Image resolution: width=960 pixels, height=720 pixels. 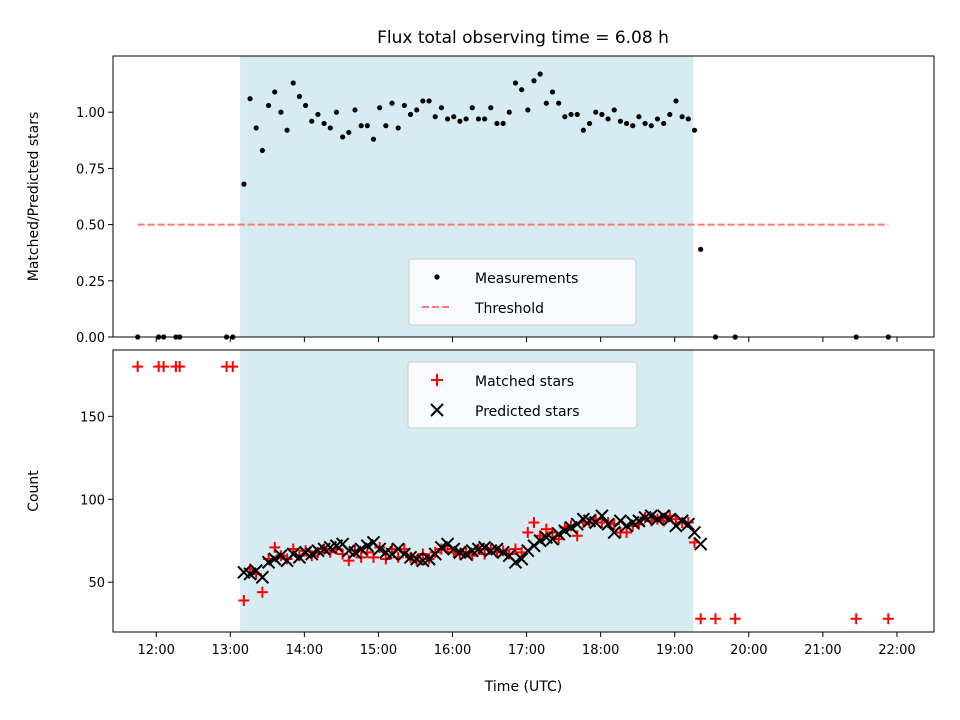 What do you see at coordinates (524, 382) in the screenshot?
I see `matched-stars-legend-label: Matched stars` at bounding box center [524, 382].